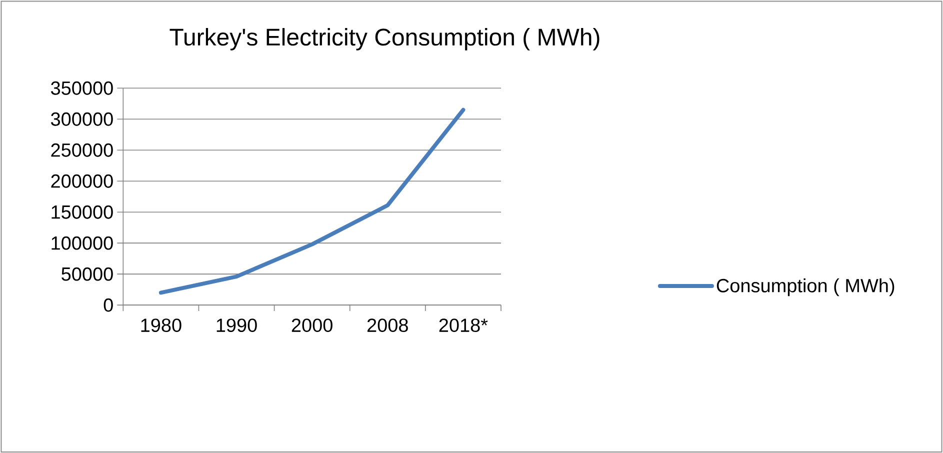  Describe the element at coordinates (161, 325) in the screenshot. I see `x-tick-label: 1980` at that location.